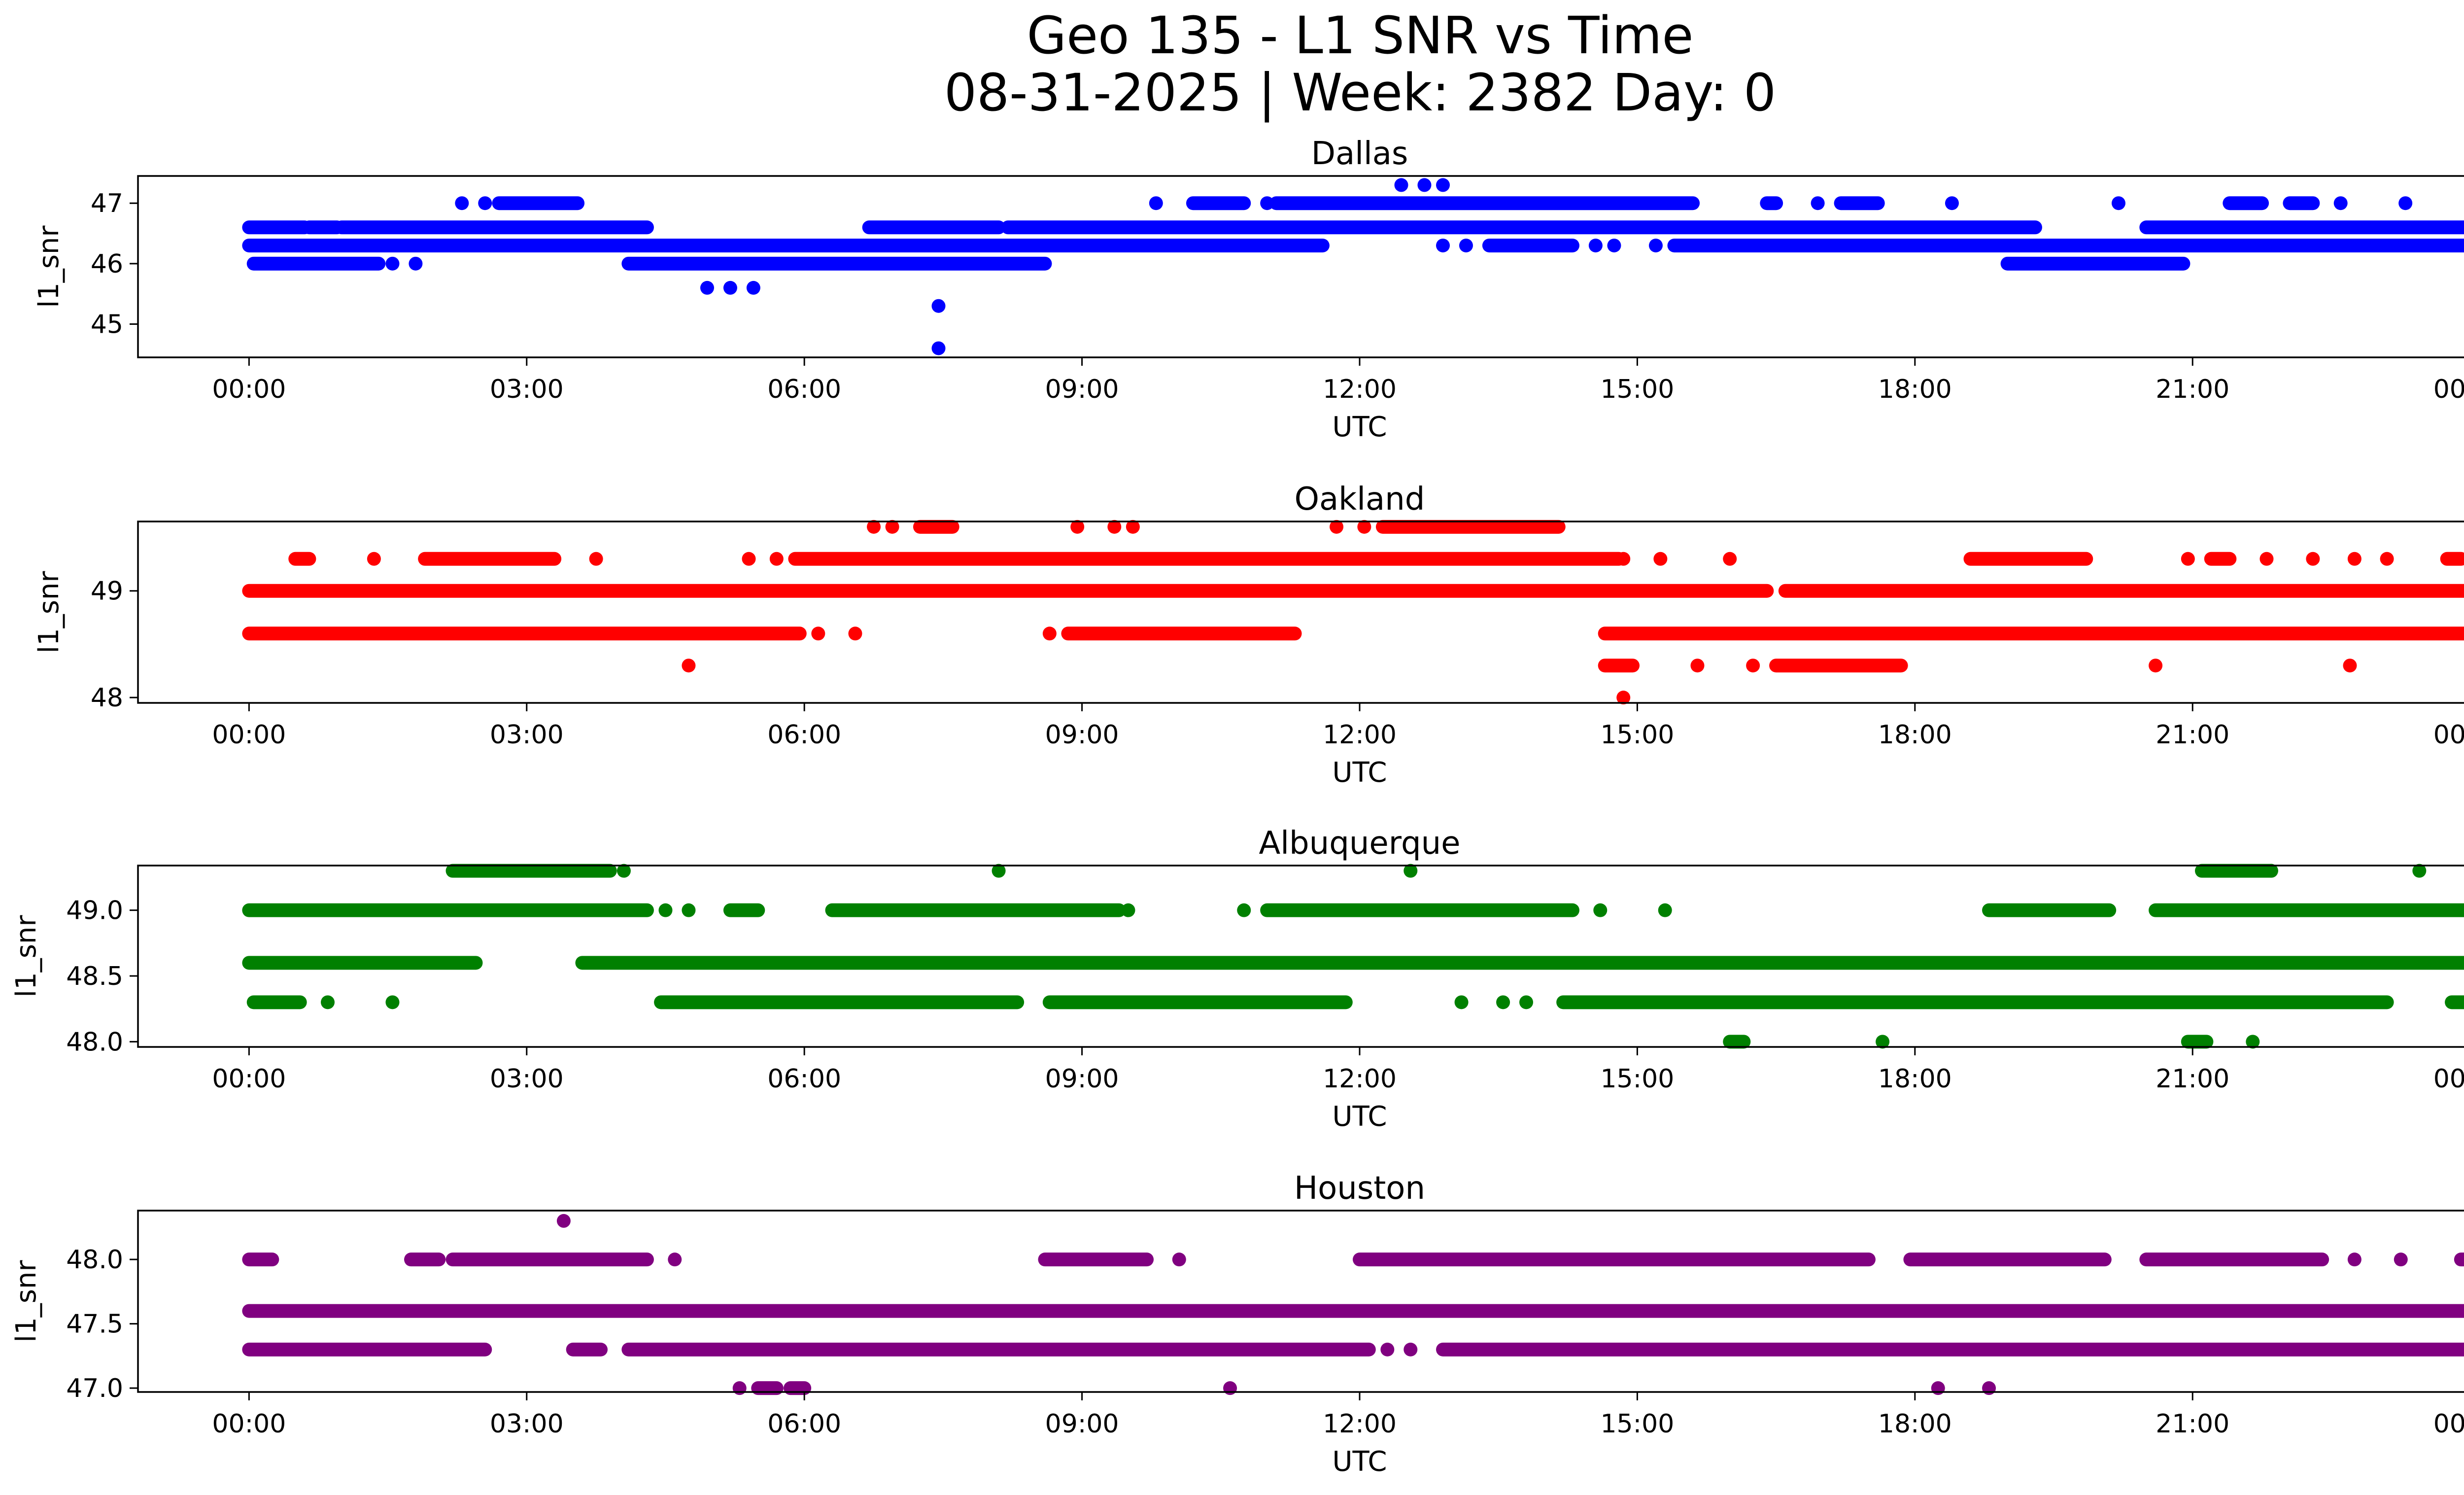 The image size is (2464, 1495). Describe the element at coordinates (1360, 35) in the screenshot. I see `chart-title: Geo 135 - L1 SNR vs Time` at that location.